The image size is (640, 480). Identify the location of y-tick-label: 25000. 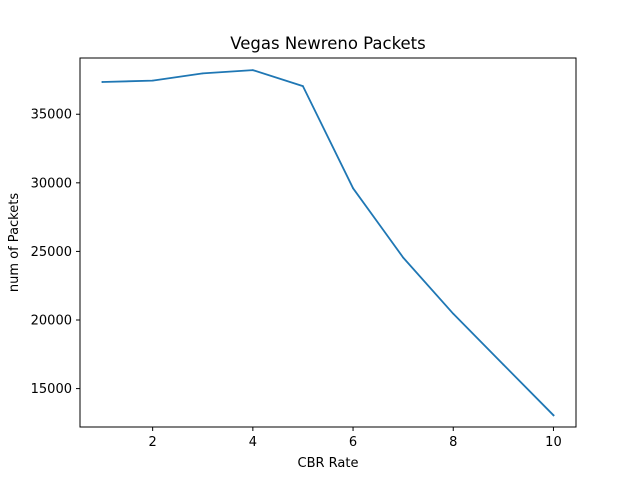
(51, 252).